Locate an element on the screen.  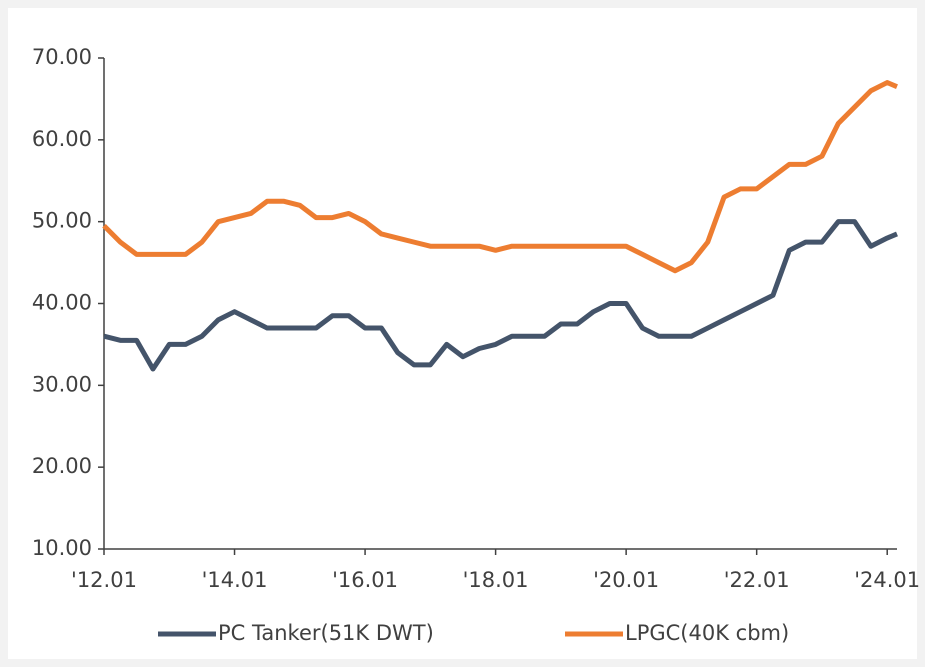
x-tick-label: '20.01 is located at coordinates (626, 580).